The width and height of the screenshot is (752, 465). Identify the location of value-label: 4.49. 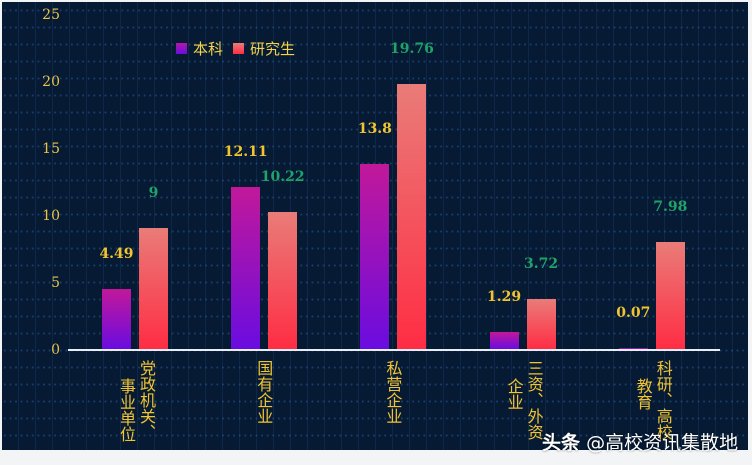
(116, 253).